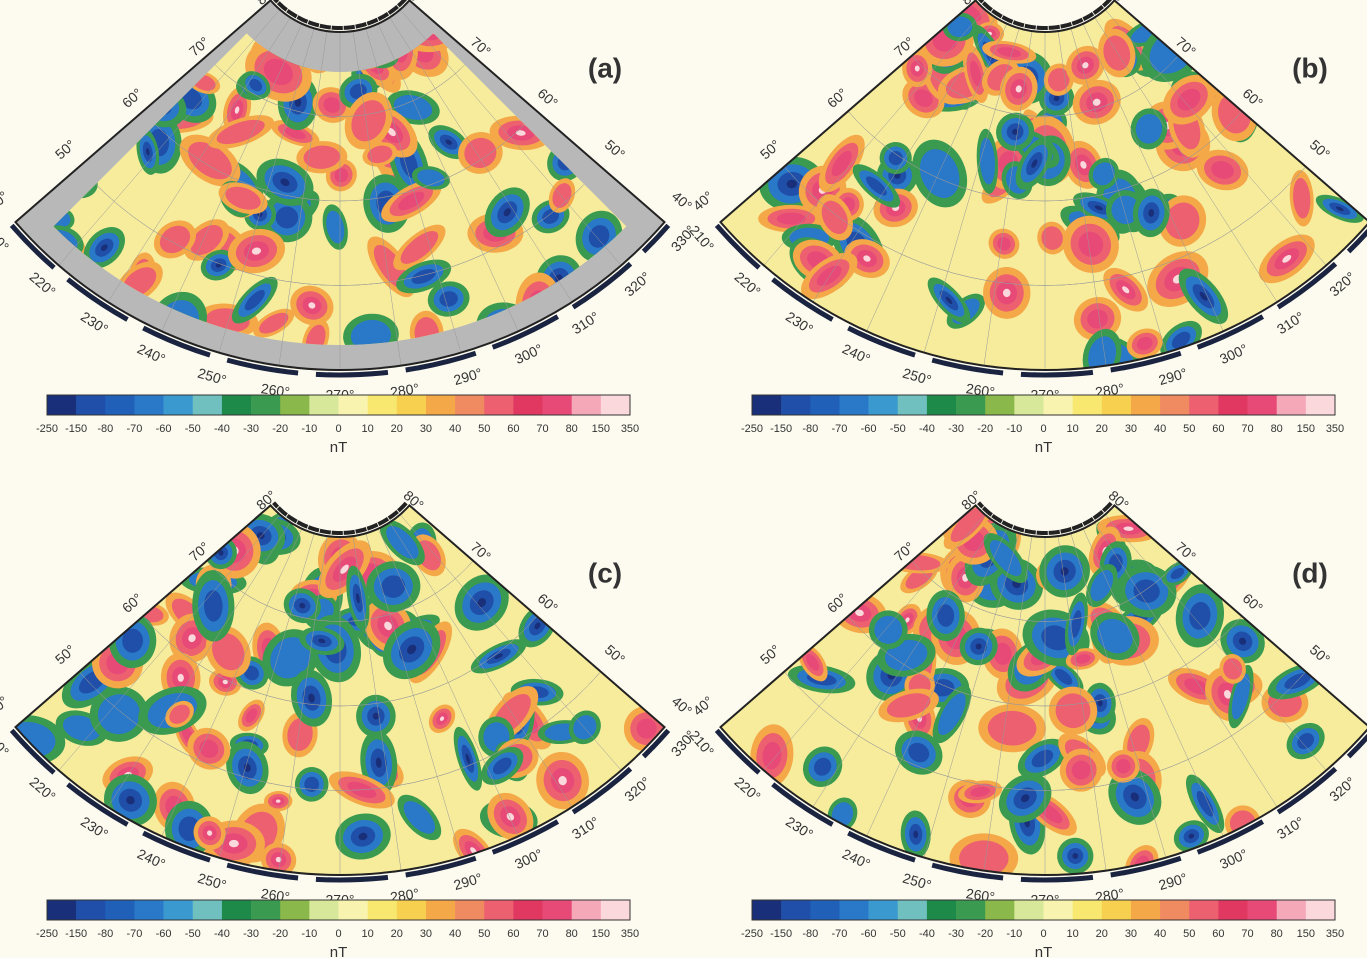 The image size is (1367, 958). I want to click on longitude-label: 250°, so click(212, 882).